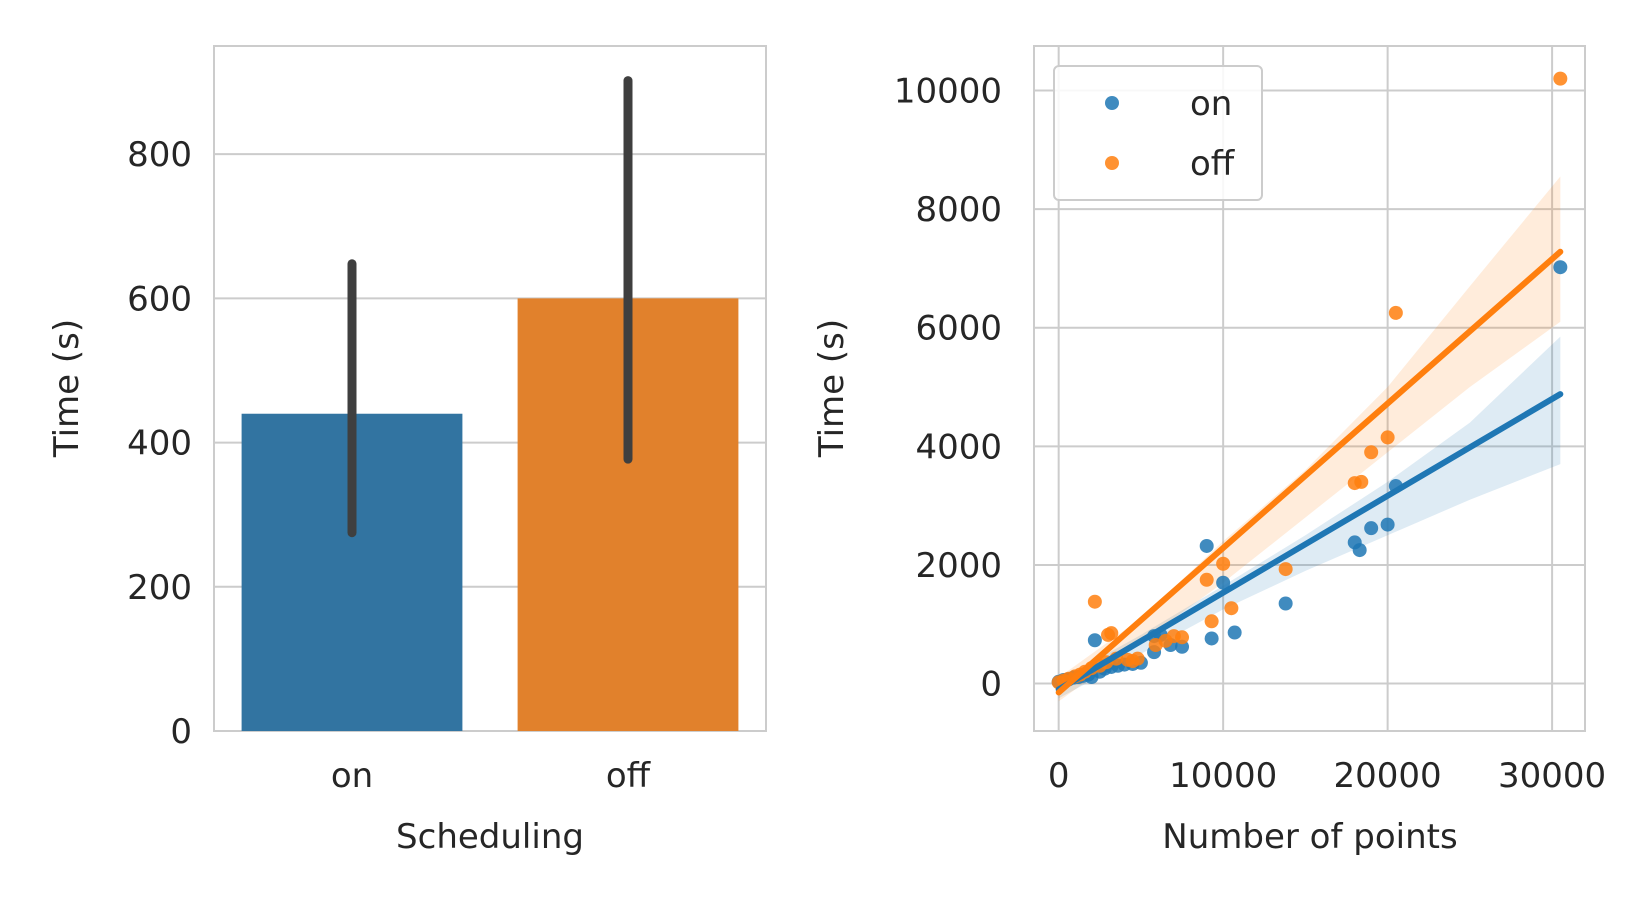 The image size is (1650, 900). Describe the element at coordinates (1309, 542) in the screenshot. I see `fit-line-on` at that location.